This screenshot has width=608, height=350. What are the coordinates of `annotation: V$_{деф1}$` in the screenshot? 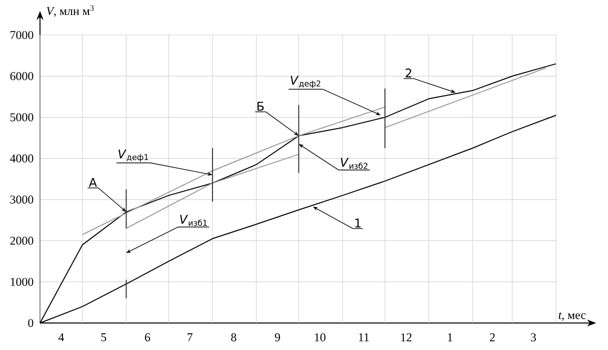 It's located at (133, 156).